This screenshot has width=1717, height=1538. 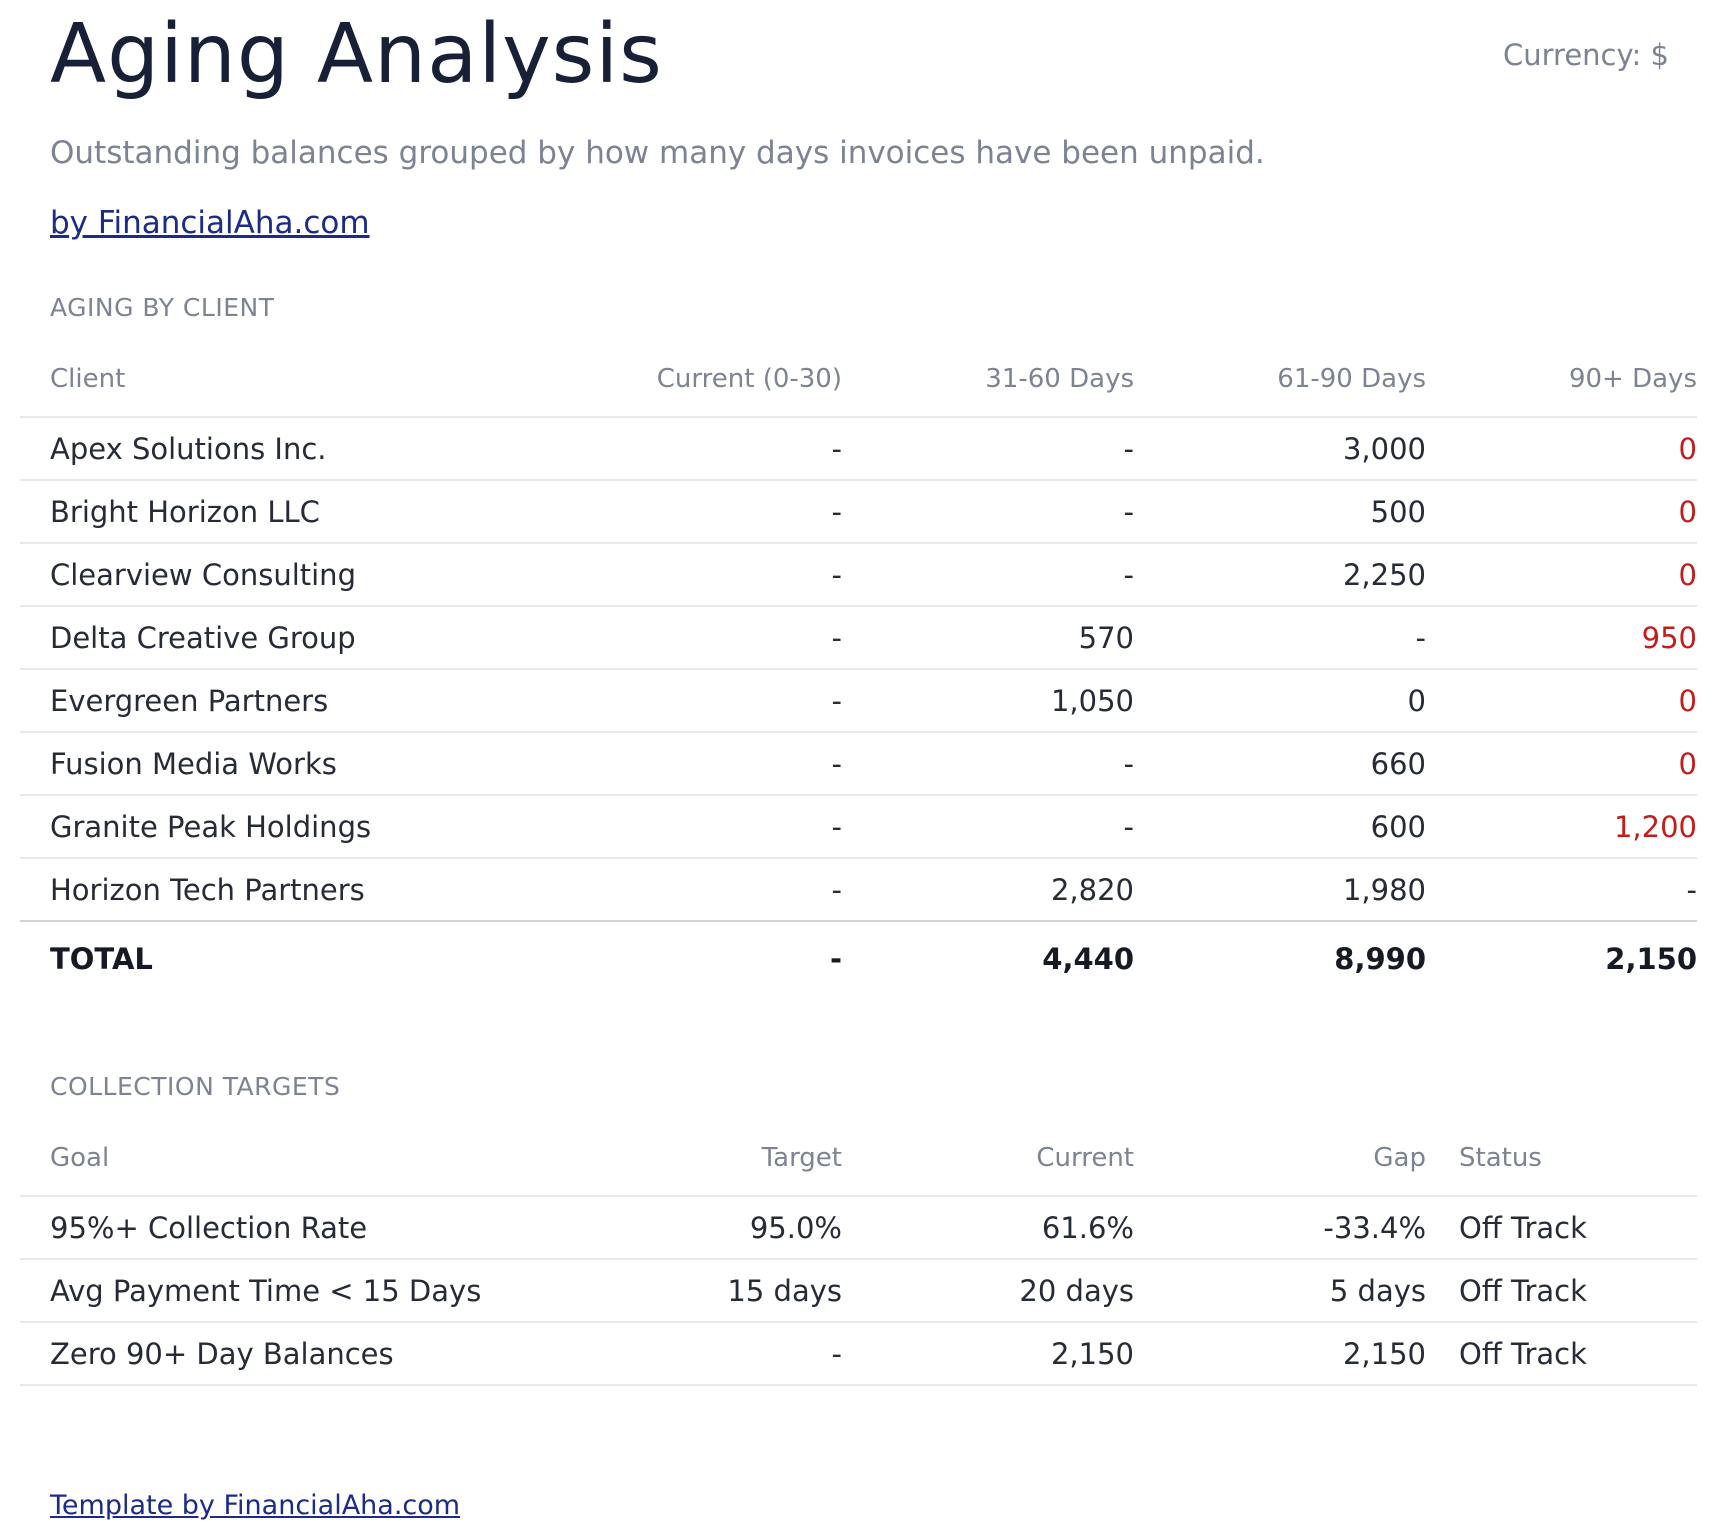 I want to click on client-name: Fusion Media Works, so click(x=193, y=763).